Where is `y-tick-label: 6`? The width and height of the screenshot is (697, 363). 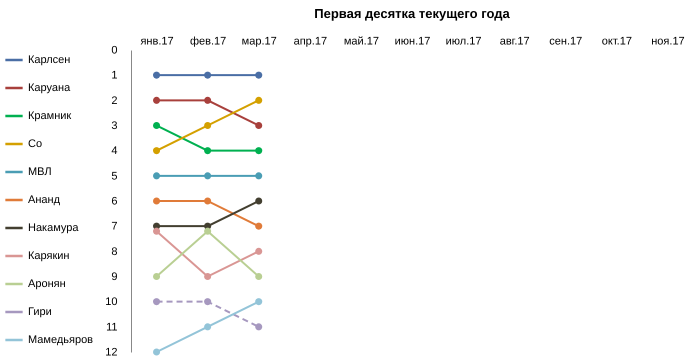
y-tick-label: 6 is located at coordinates (114, 202).